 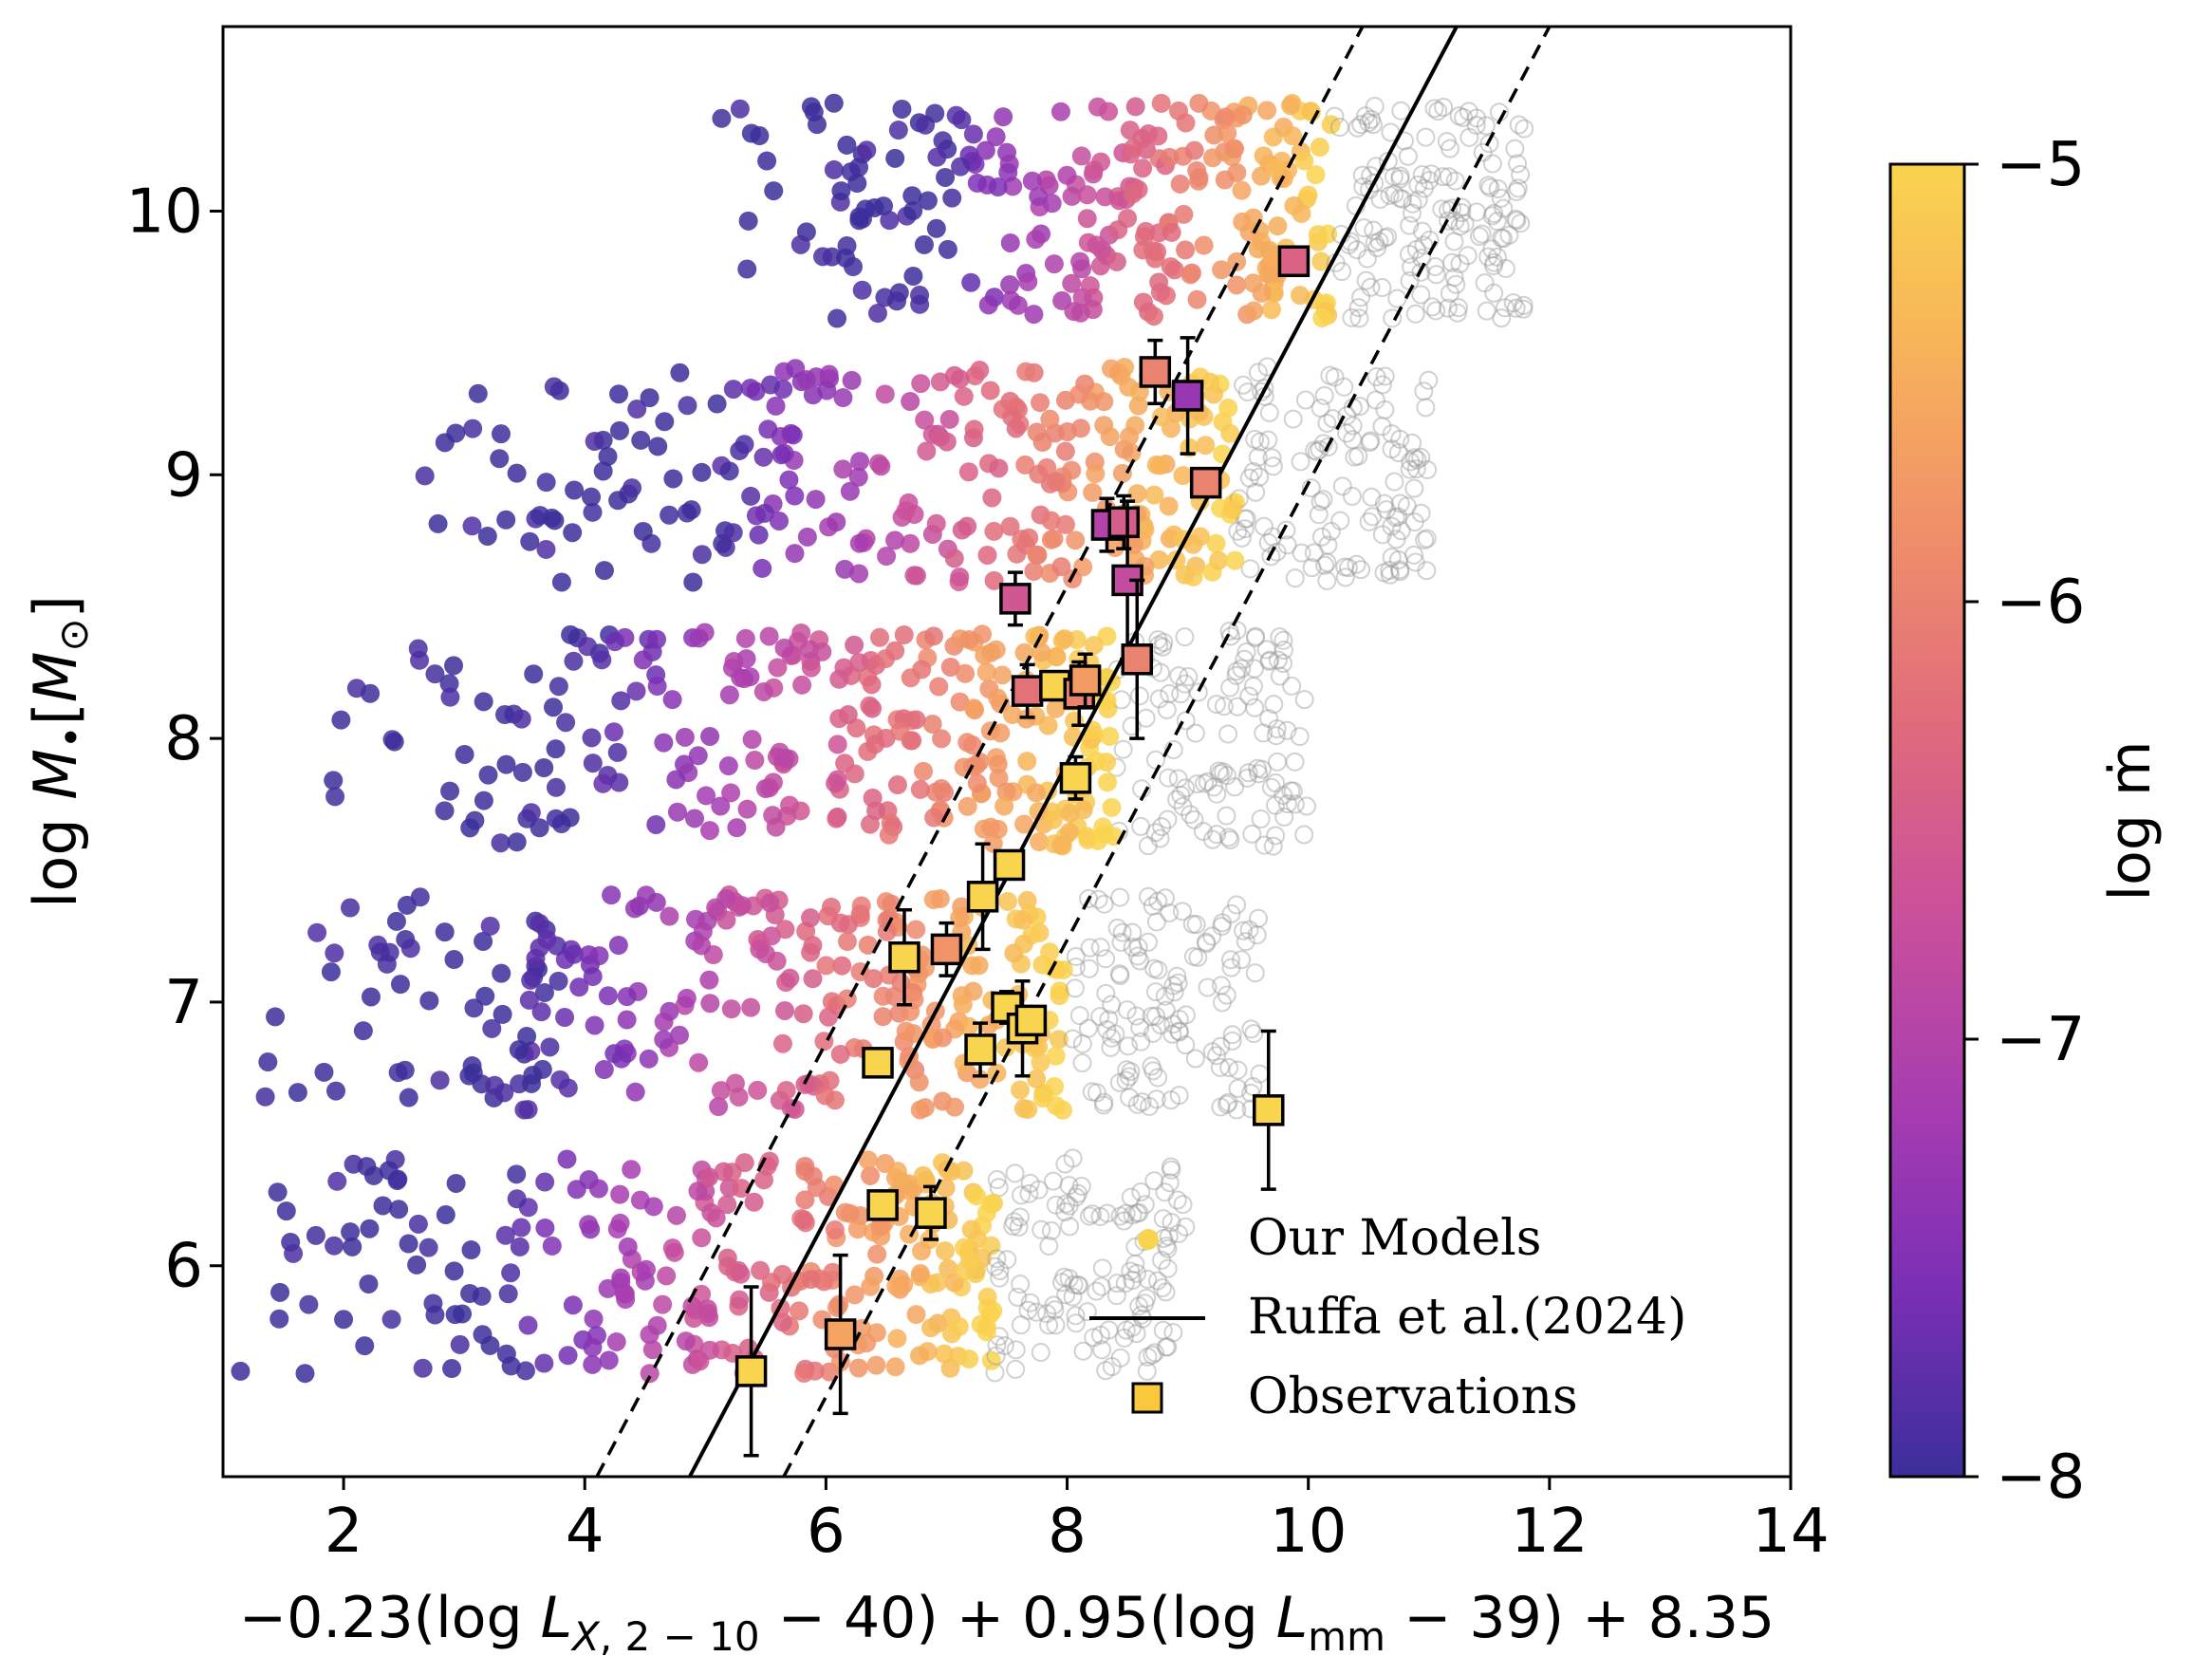 I want to click on x-tick-label: 2, so click(x=344, y=1532).